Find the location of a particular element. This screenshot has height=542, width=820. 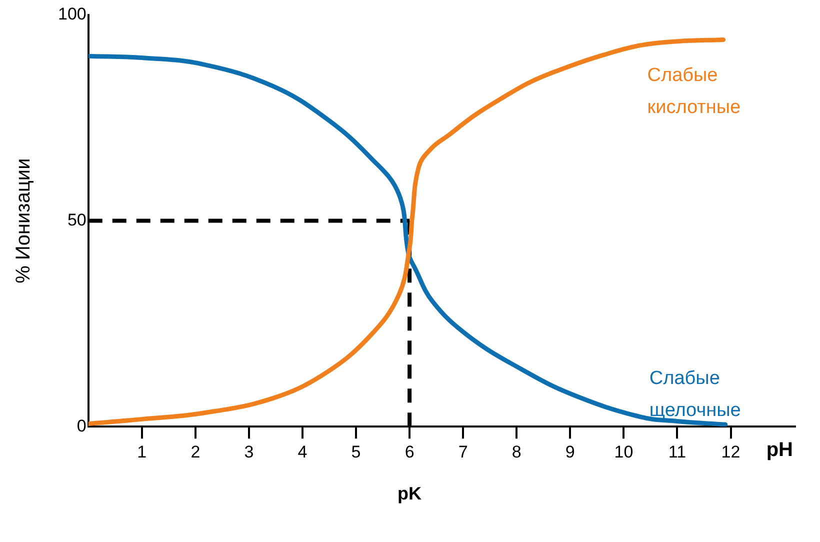

y-tick-label: 100 is located at coordinates (72, 14).